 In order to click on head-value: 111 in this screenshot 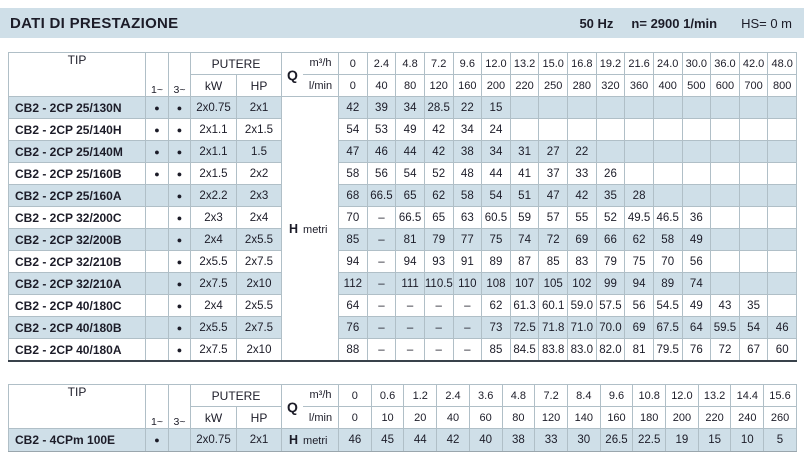, I will do `click(410, 283)`.